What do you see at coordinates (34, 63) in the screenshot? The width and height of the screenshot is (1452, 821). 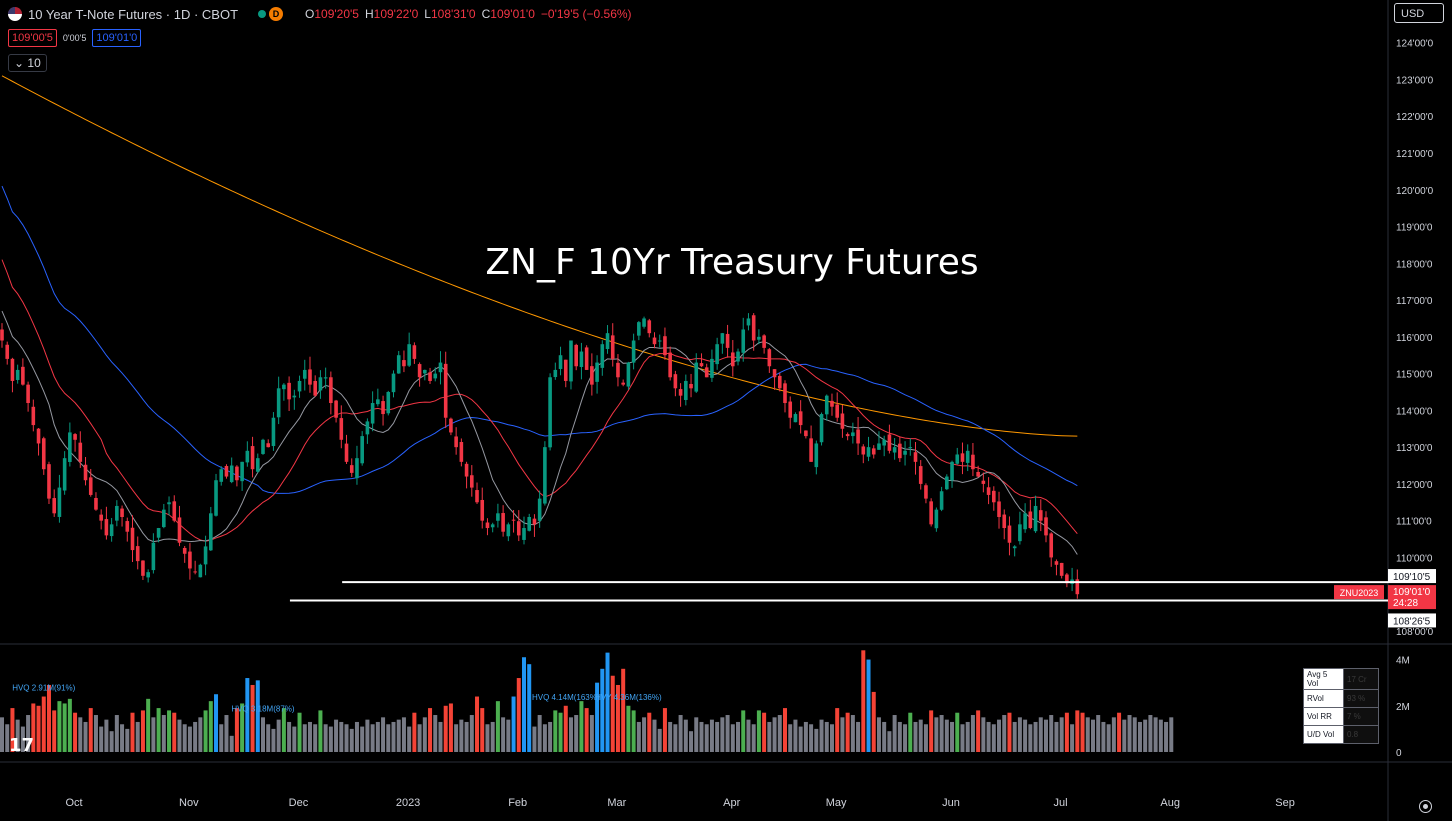 I see `indicator-count: 10` at bounding box center [34, 63].